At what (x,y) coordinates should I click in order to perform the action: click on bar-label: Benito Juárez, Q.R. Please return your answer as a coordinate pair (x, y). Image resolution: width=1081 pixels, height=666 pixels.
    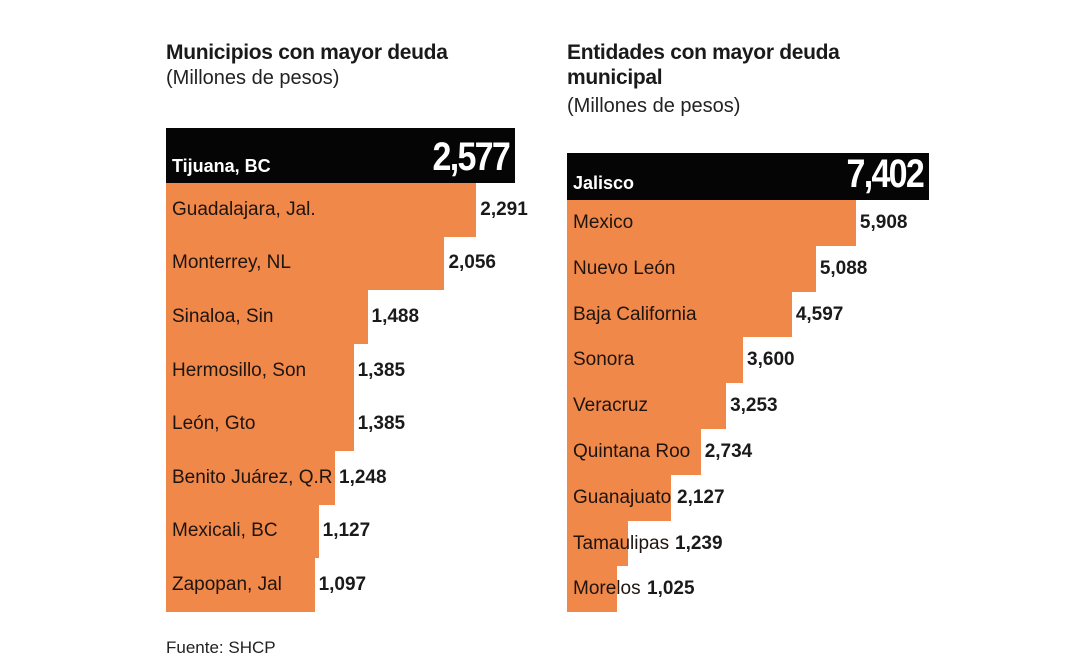
    Looking at the image, I should click on (252, 477).